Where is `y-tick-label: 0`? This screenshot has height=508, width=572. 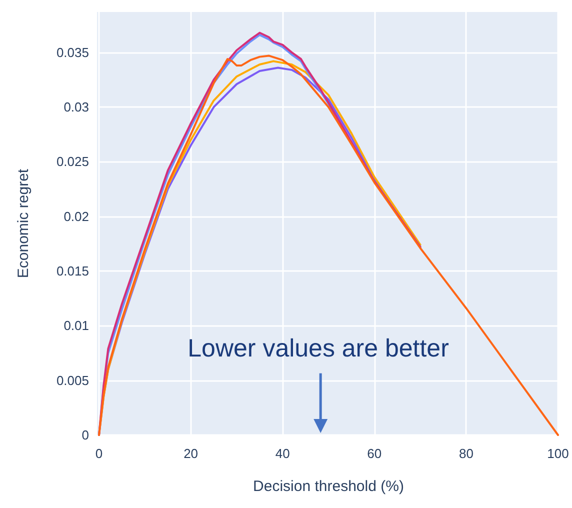
y-tick-label: 0 is located at coordinates (85, 435).